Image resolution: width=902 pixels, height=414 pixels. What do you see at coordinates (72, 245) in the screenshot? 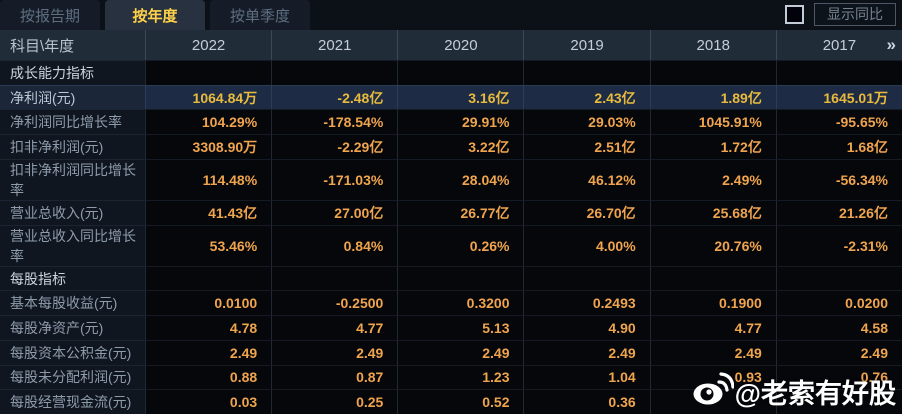
I see `row-label: 营业总收入同比增长率` at bounding box center [72, 245].